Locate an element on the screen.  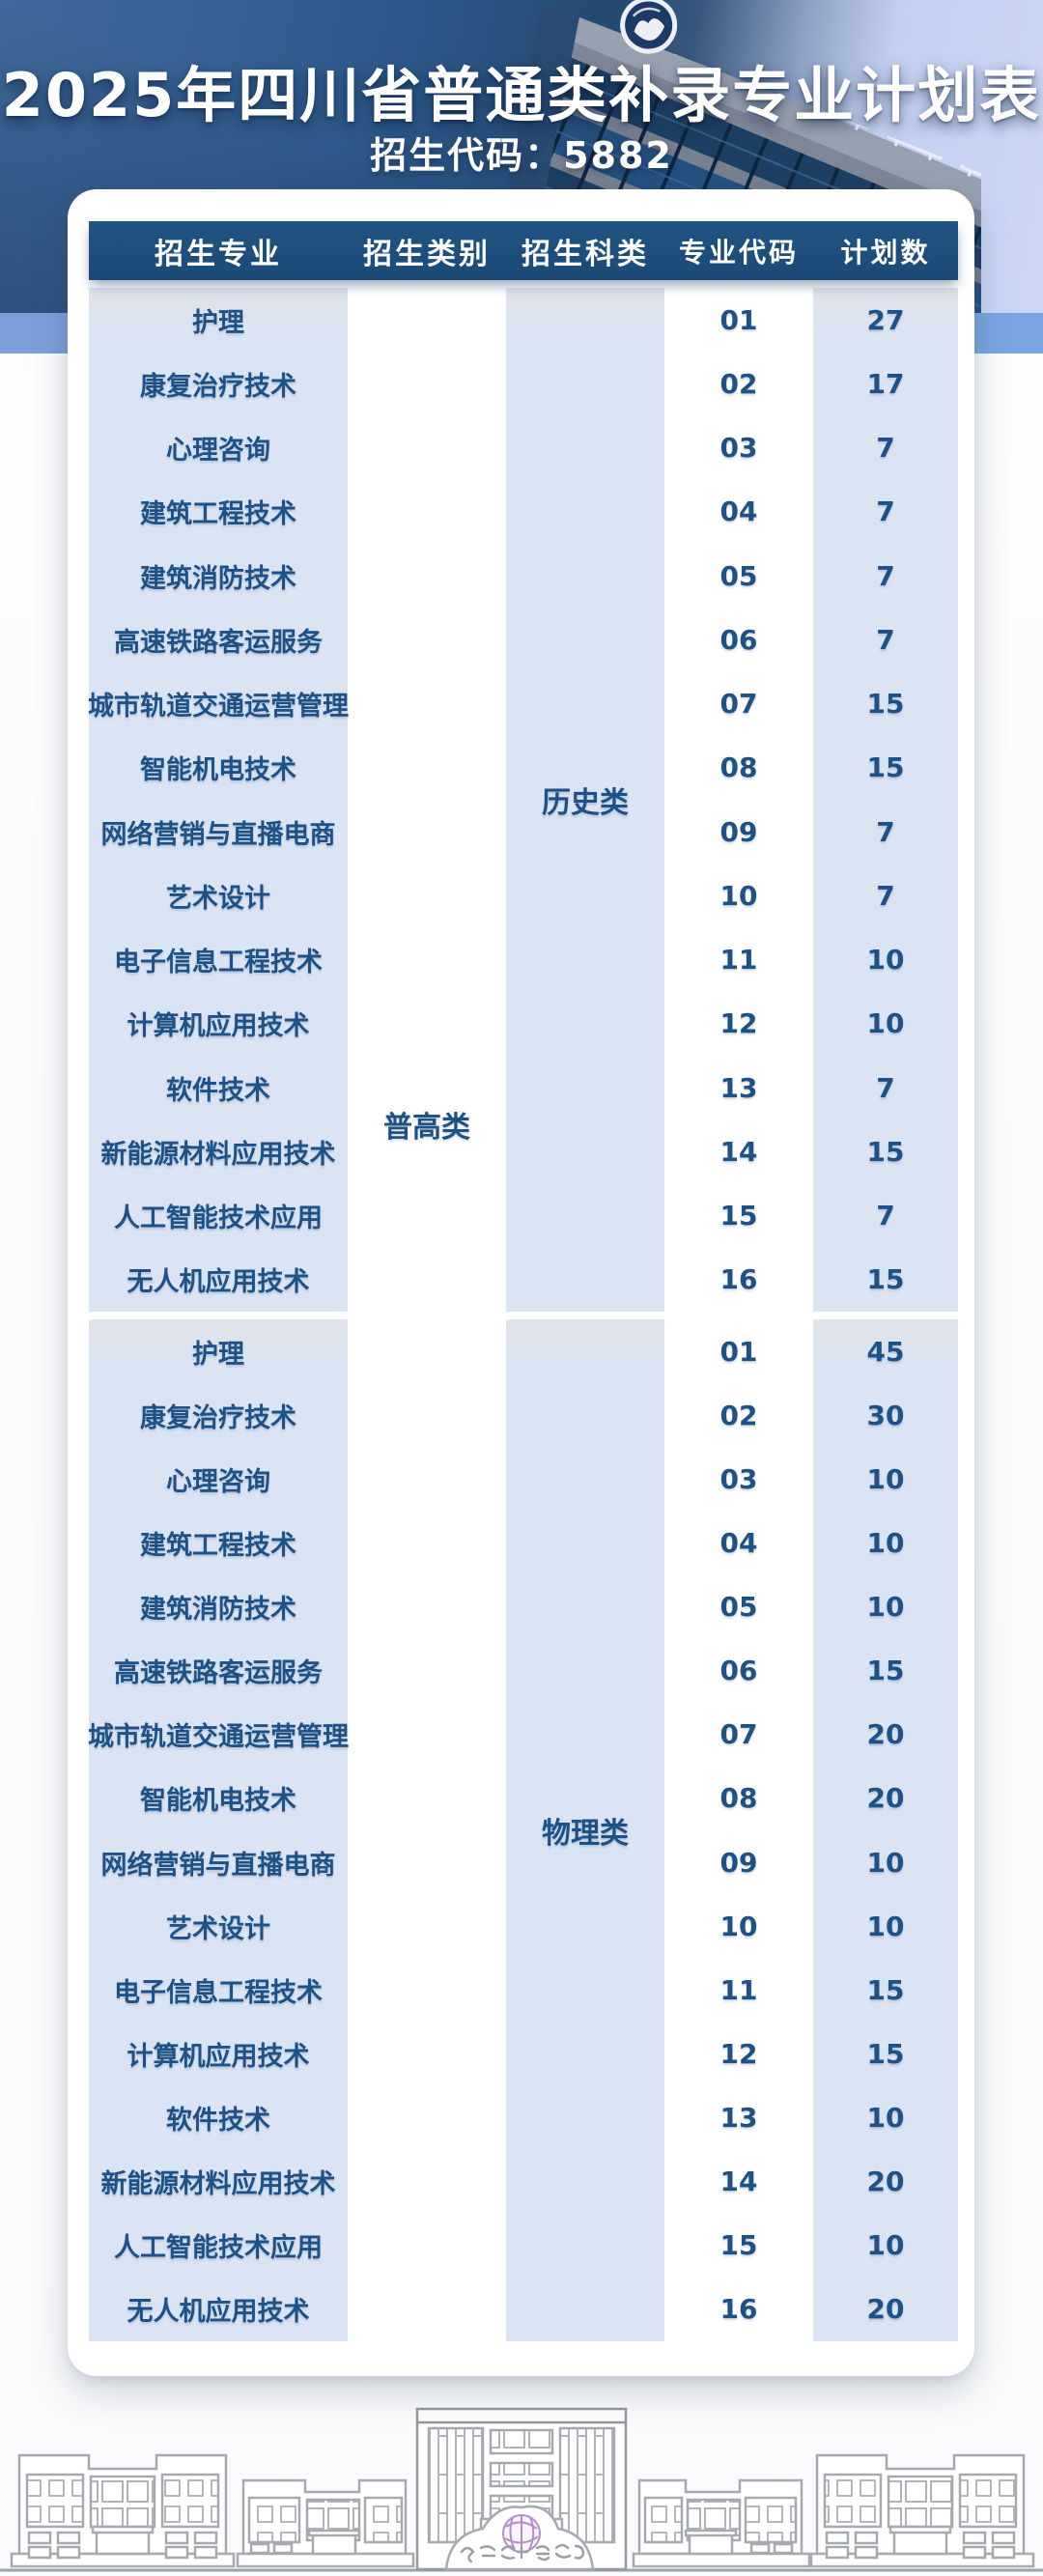
table-row: 人工智能技术应用 15 7 is located at coordinates (524, 1216).